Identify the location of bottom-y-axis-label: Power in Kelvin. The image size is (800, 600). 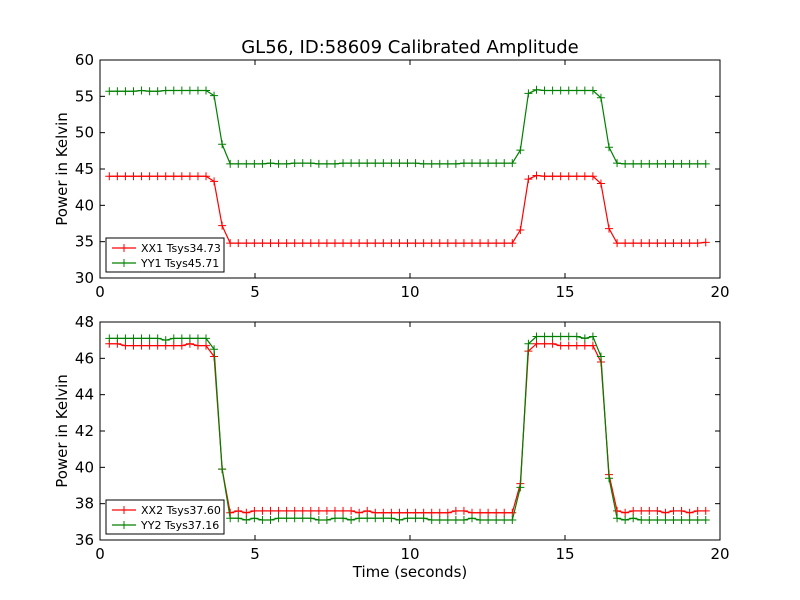
(62, 431).